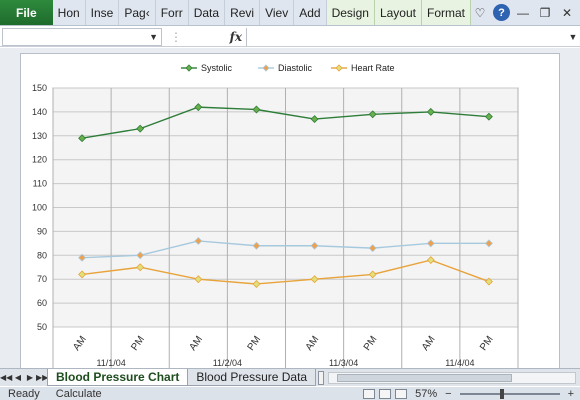 This screenshot has width=580, height=400. What do you see at coordinates (321, 377) in the screenshot?
I see `tab-splitter` at bounding box center [321, 377].